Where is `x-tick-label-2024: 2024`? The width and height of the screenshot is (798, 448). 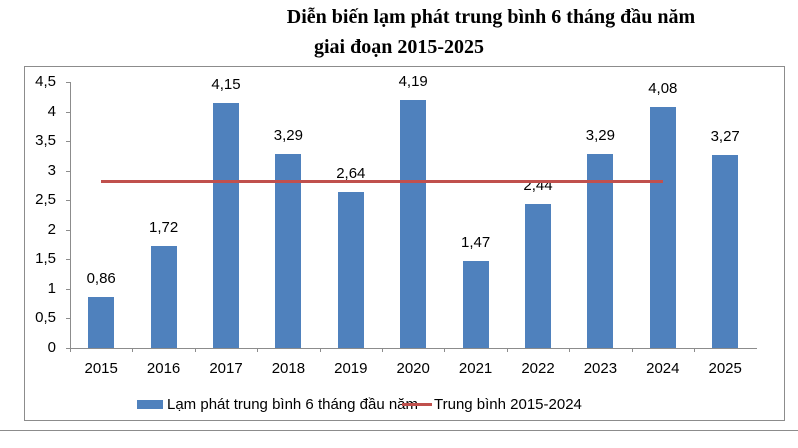 x-tick-label-2024: 2024 is located at coordinates (663, 368).